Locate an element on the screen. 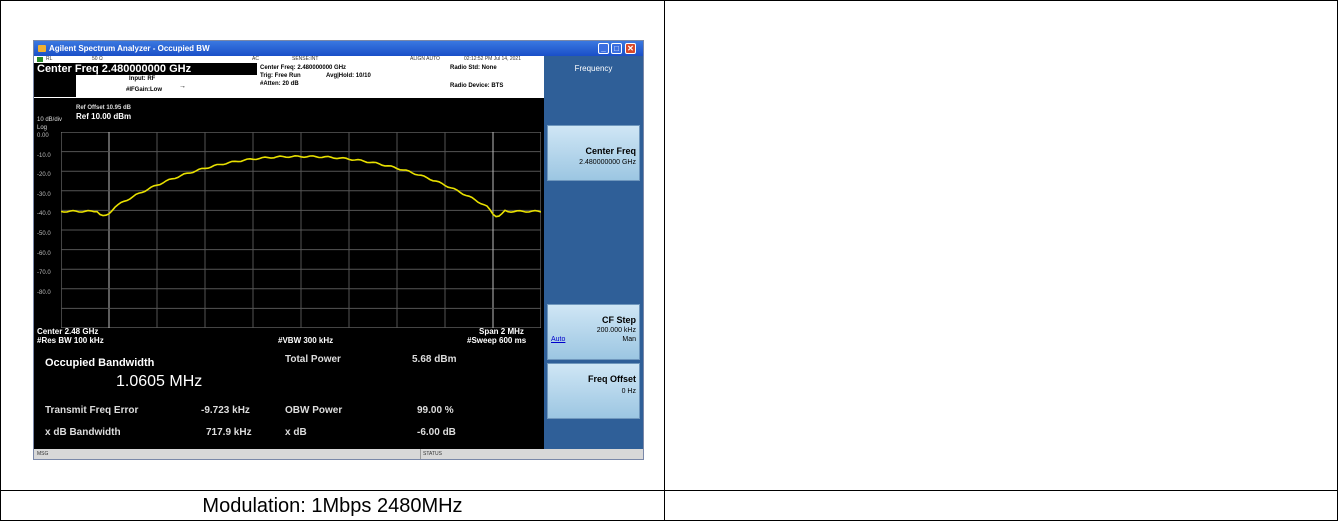 The image size is (1338, 521). res-bw-label: #Res BW 100 kHz is located at coordinates (70, 340).